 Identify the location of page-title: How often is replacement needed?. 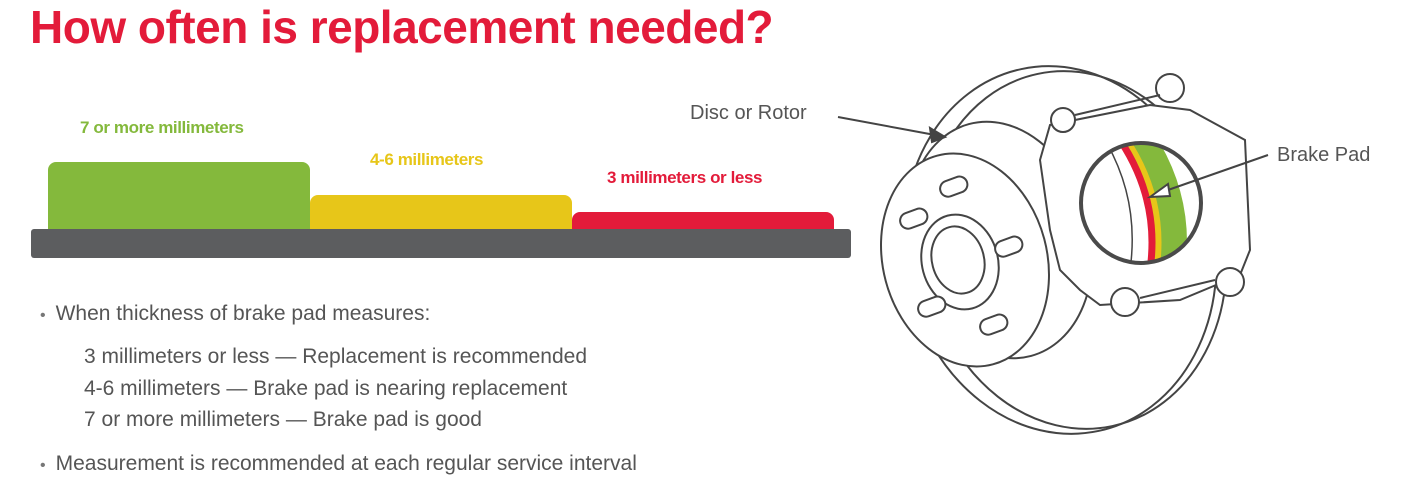
(402, 27).